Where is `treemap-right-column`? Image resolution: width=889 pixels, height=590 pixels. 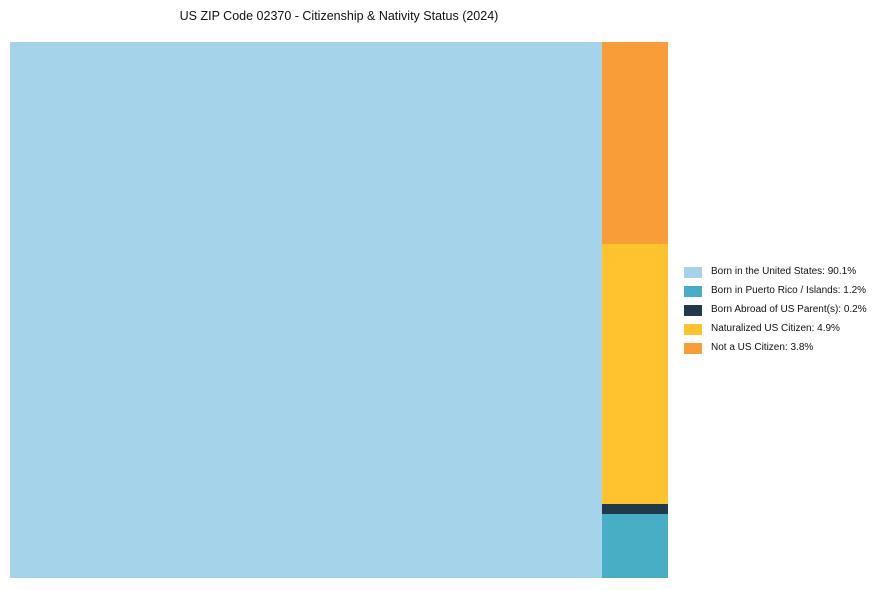
treemap-right-column is located at coordinates (634, 310).